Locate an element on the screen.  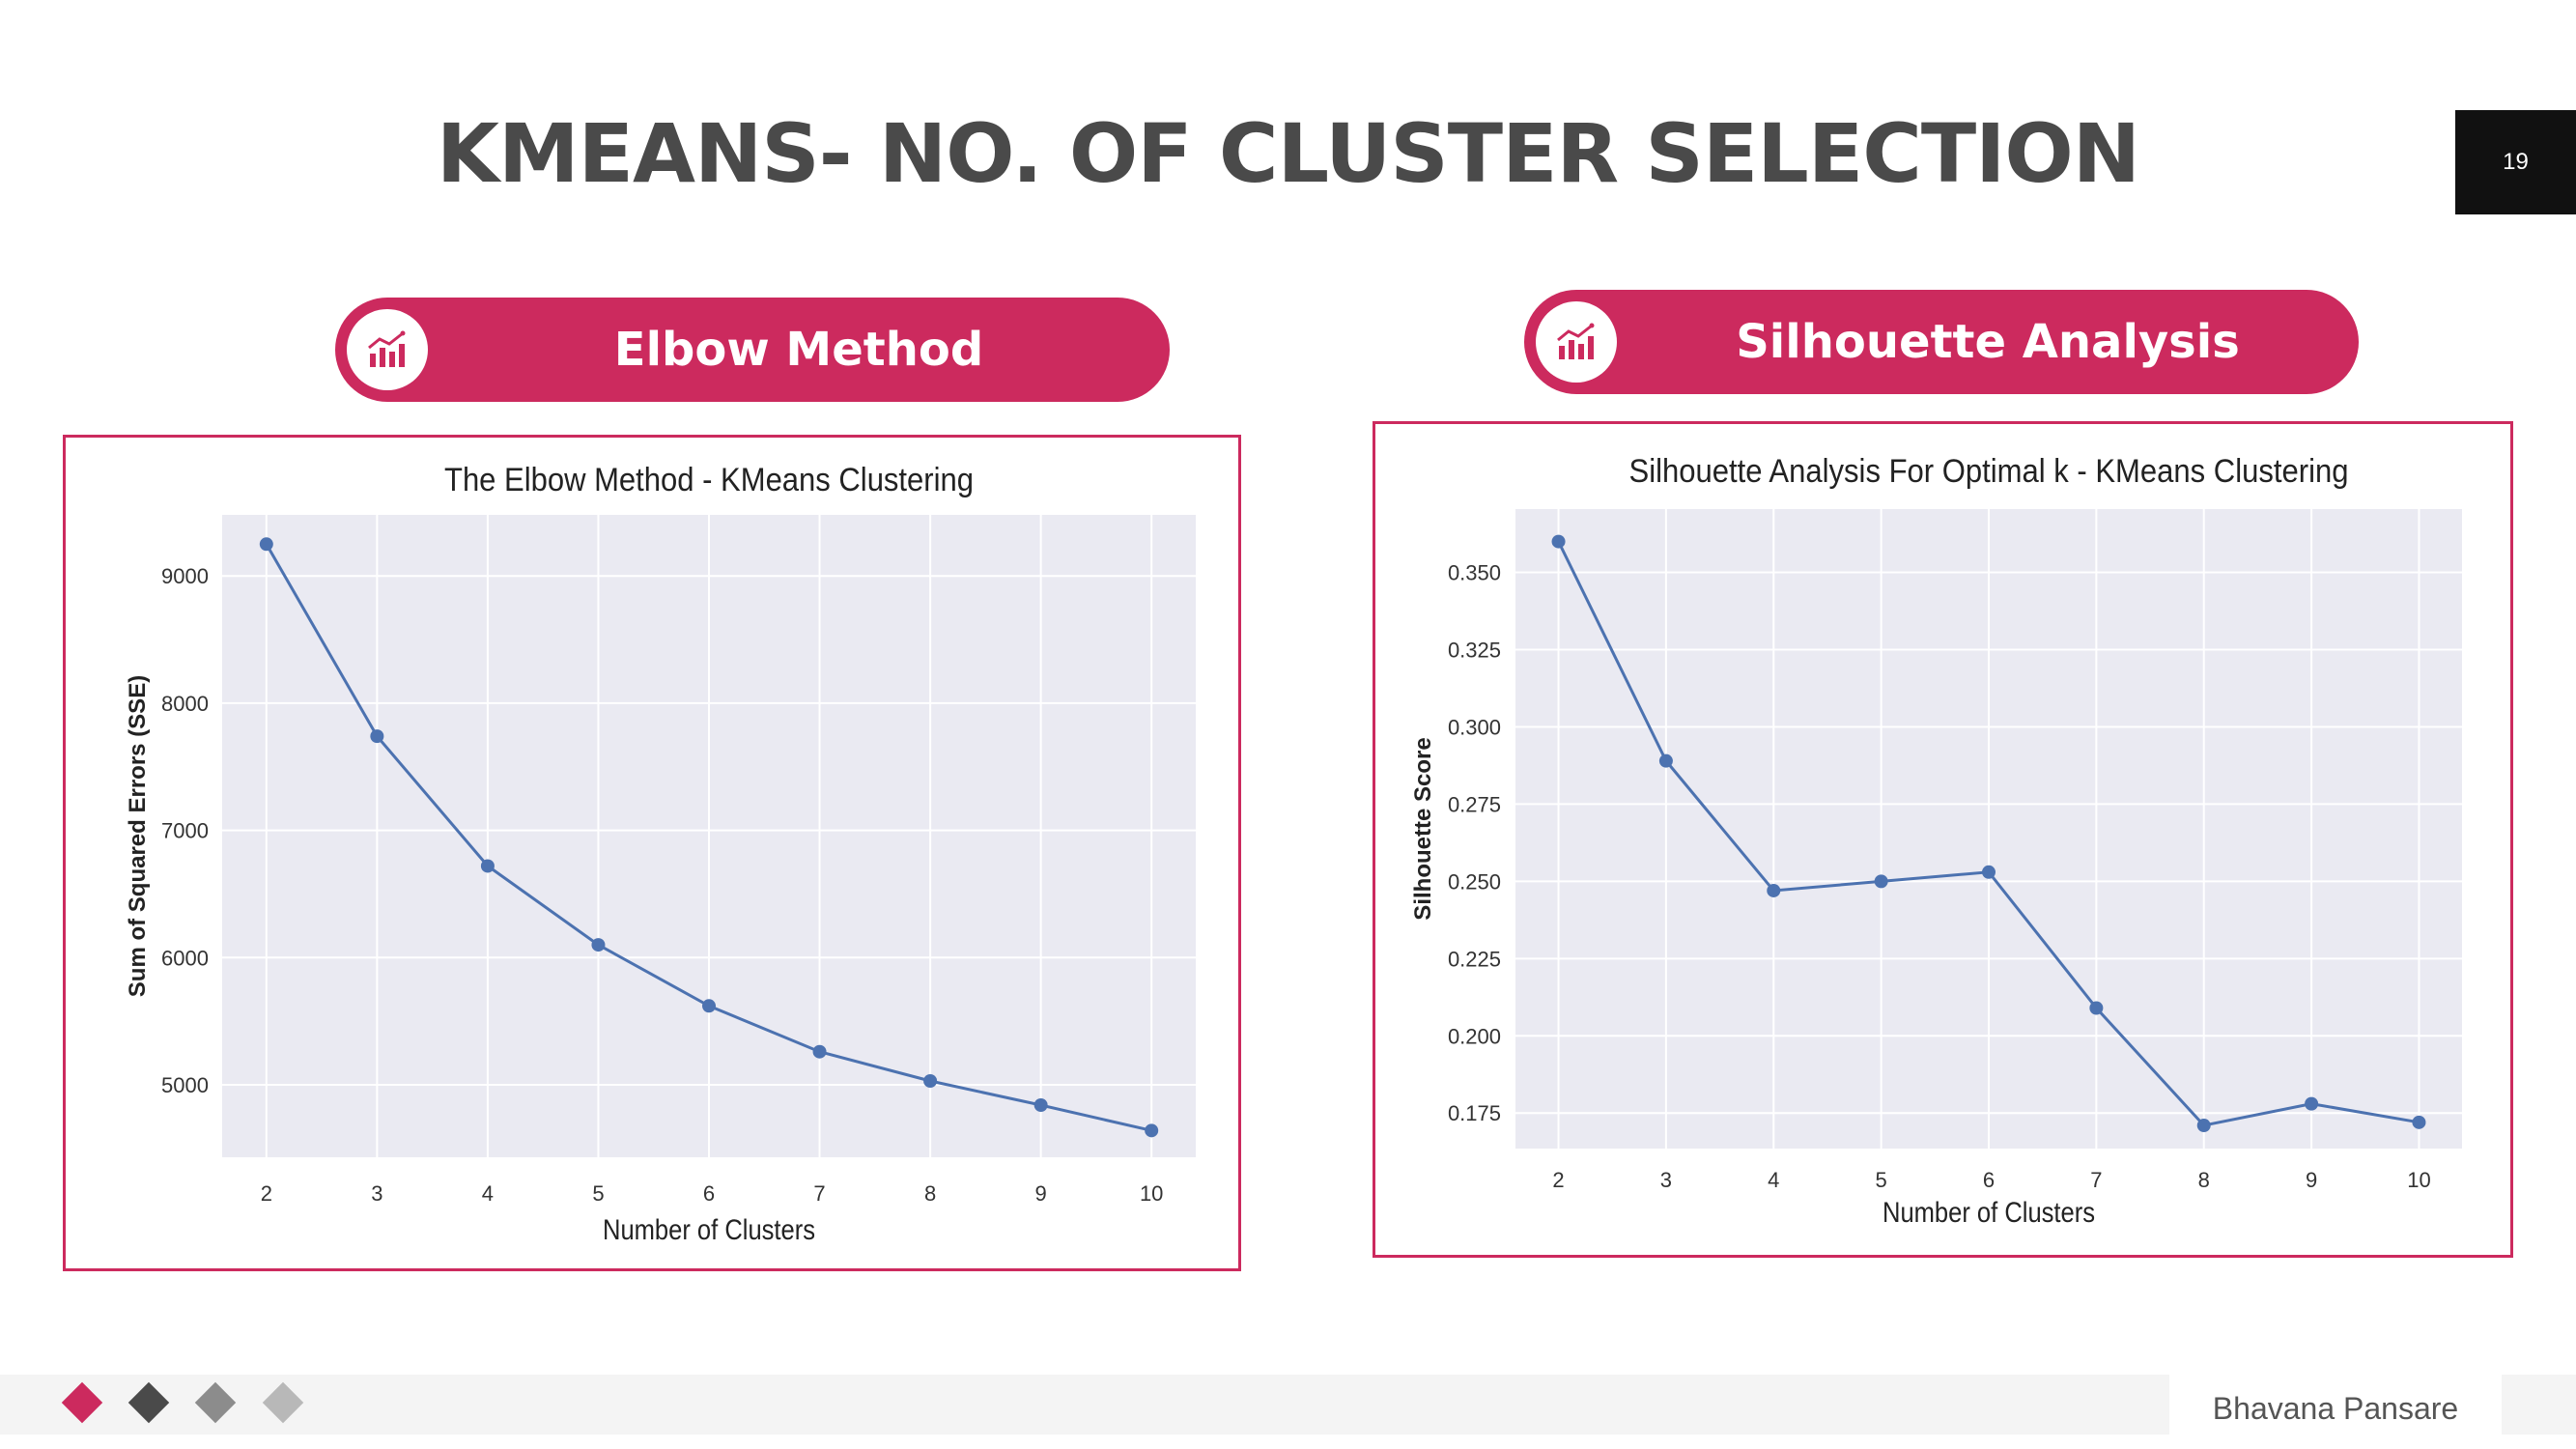
elbow-method-header: Elbow Method is located at coordinates (752, 350).